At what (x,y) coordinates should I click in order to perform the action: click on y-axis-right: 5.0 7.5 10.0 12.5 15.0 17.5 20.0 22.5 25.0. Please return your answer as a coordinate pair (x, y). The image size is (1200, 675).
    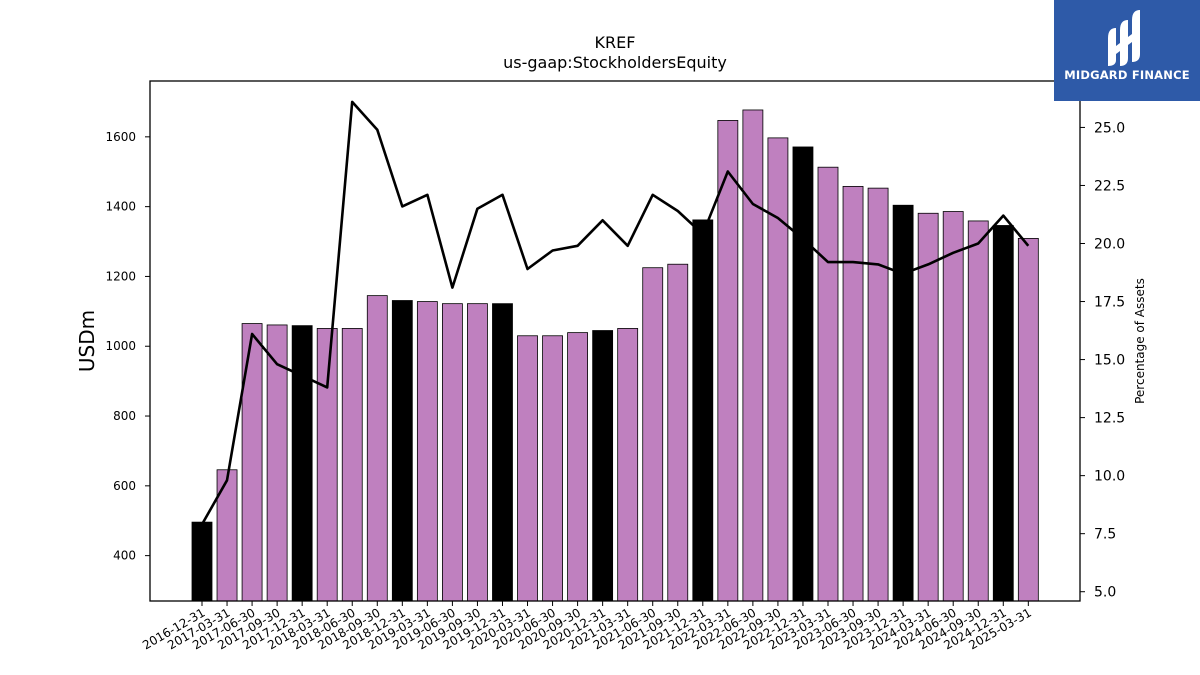
    Looking at the image, I should click on (1102, 360).